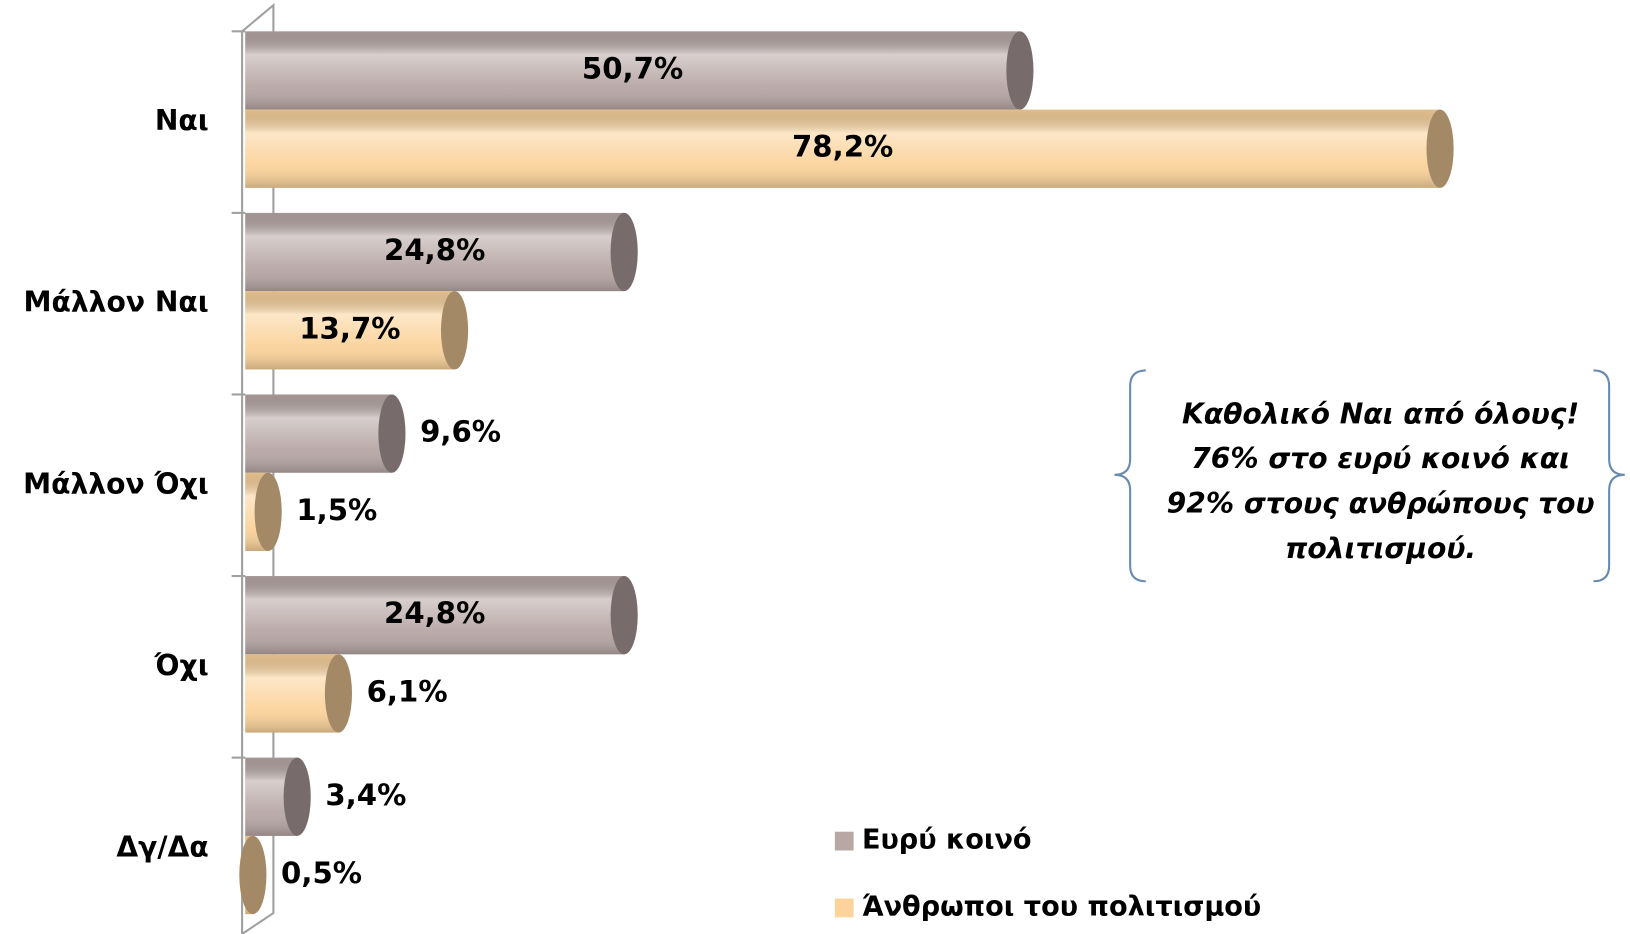 This screenshot has width=1630, height=934. Describe the element at coordinates (182, 120) in the screenshot. I see `y-tick-label: Ναι` at that location.